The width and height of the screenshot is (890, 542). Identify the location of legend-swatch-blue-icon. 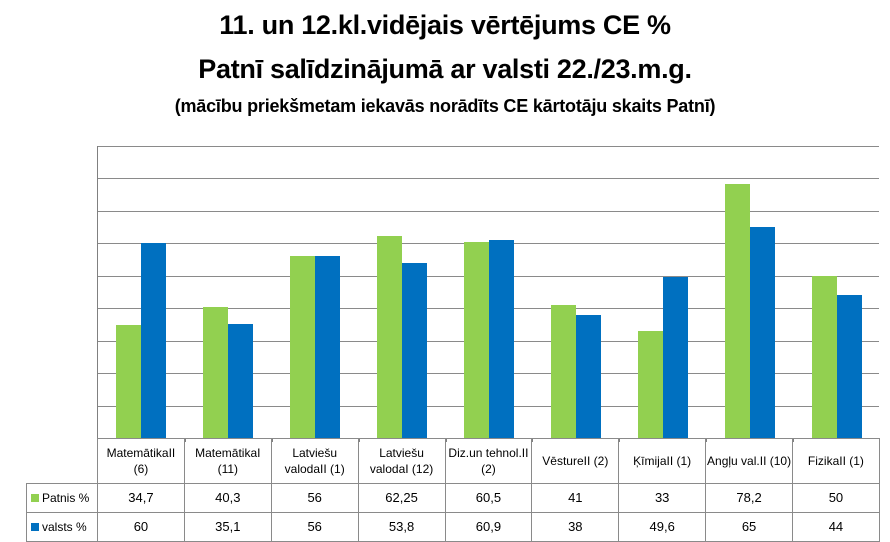
(35, 526).